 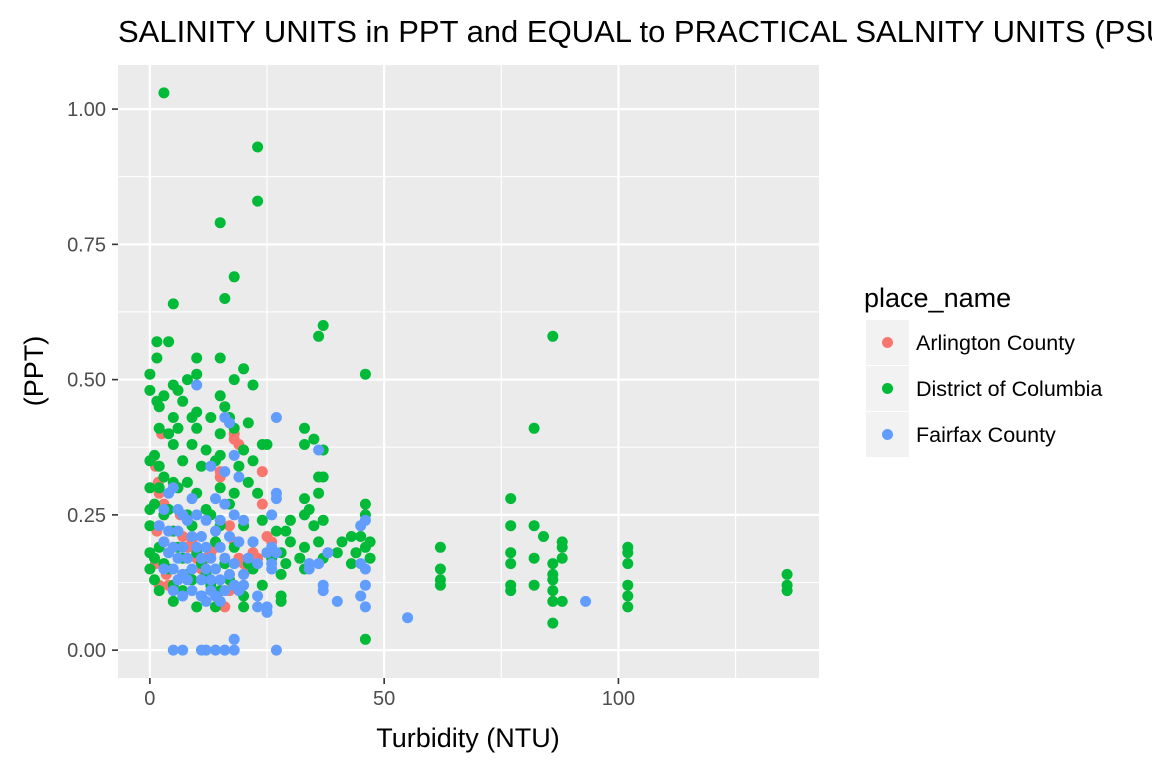 I want to click on y-tick-label: 1.00, so click(x=86, y=110).